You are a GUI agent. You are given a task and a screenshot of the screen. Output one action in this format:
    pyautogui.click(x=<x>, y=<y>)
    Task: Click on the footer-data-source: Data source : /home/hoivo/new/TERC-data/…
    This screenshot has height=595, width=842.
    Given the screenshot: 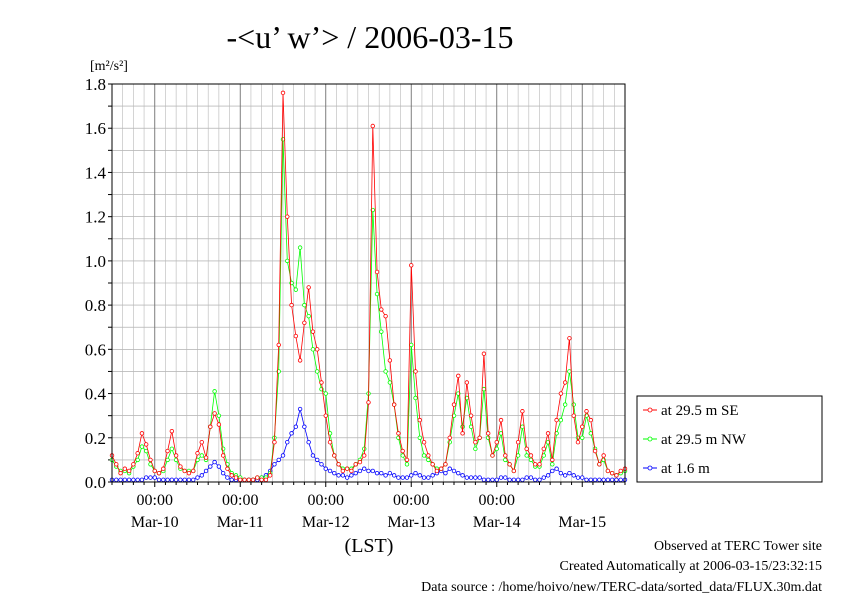 What is the action you would take?
    pyautogui.click(x=621, y=587)
    